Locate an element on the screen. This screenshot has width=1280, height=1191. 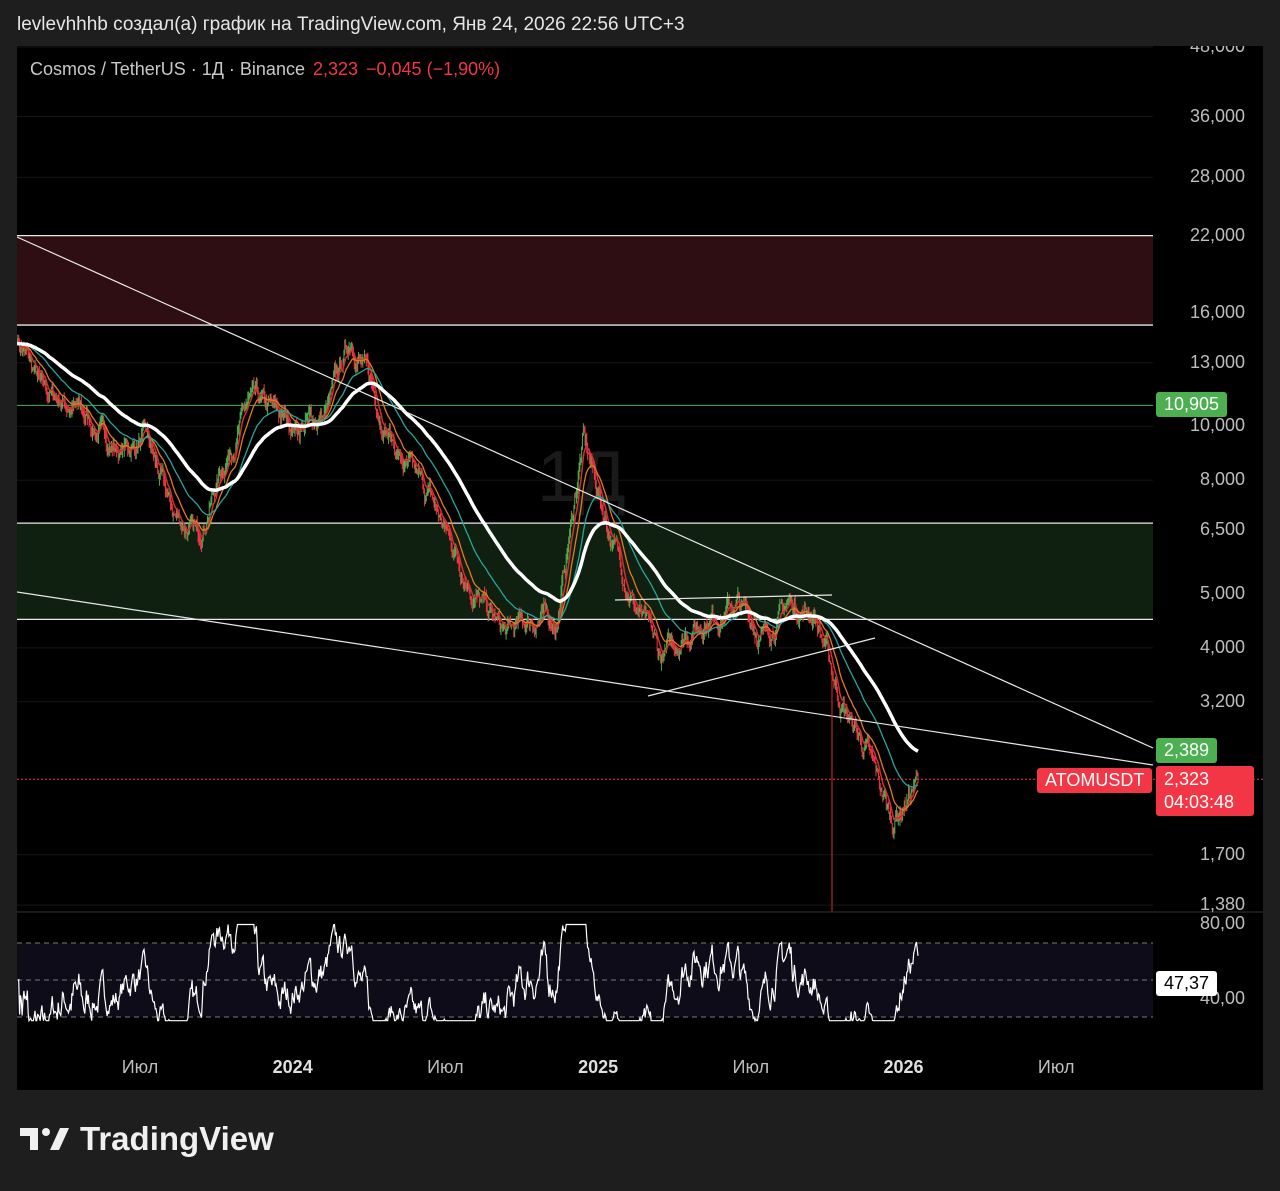
price-axis-label: 22,000 is located at coordinates (1217, 234).